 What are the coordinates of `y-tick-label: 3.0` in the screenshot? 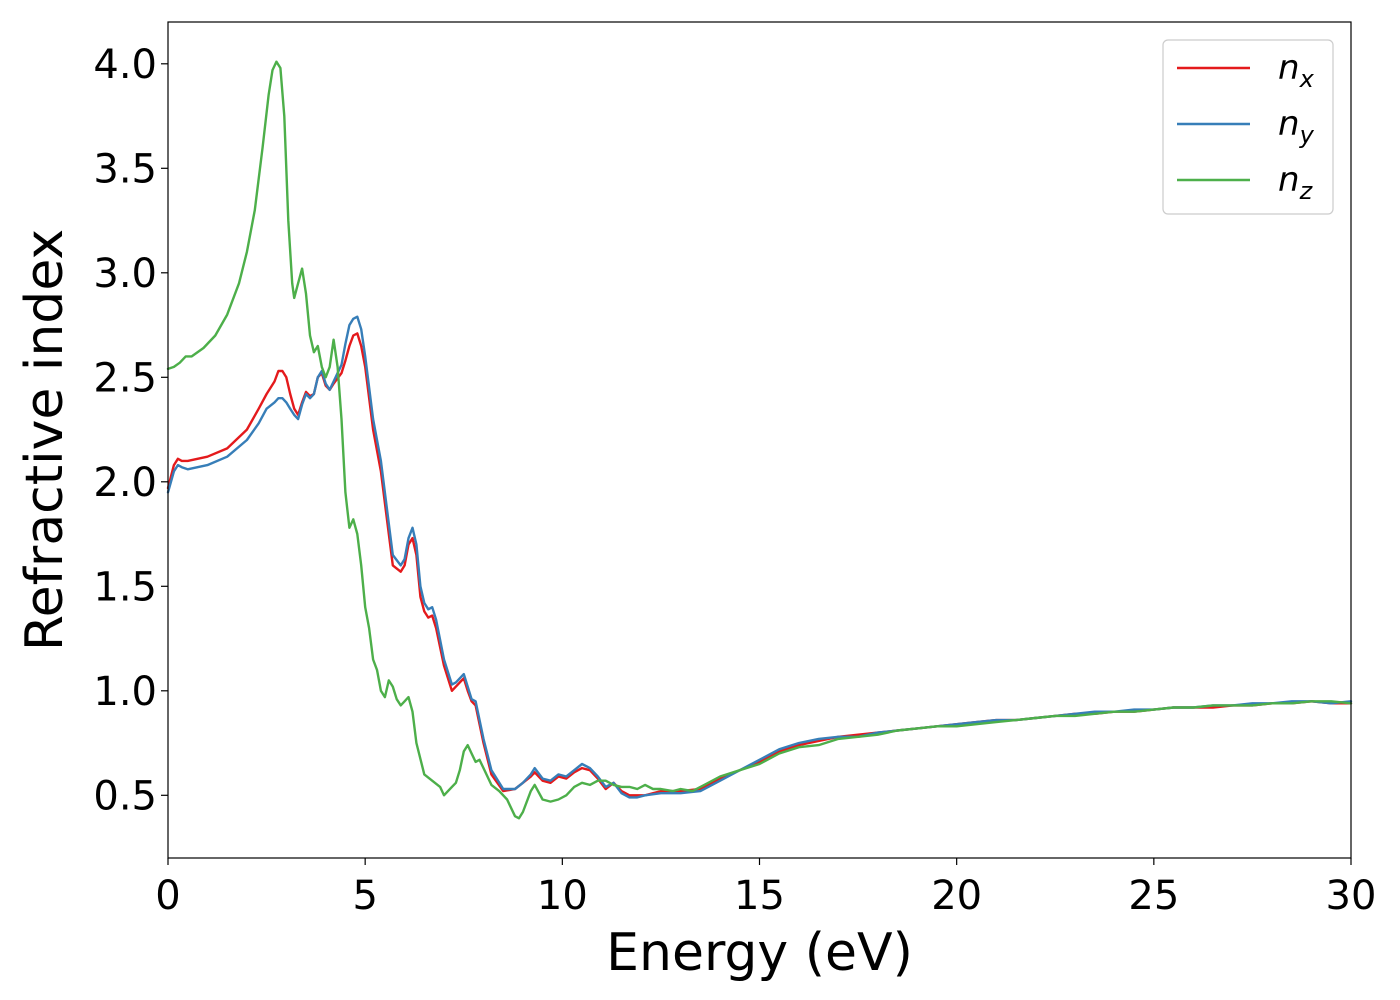 It's located at (125, 274).